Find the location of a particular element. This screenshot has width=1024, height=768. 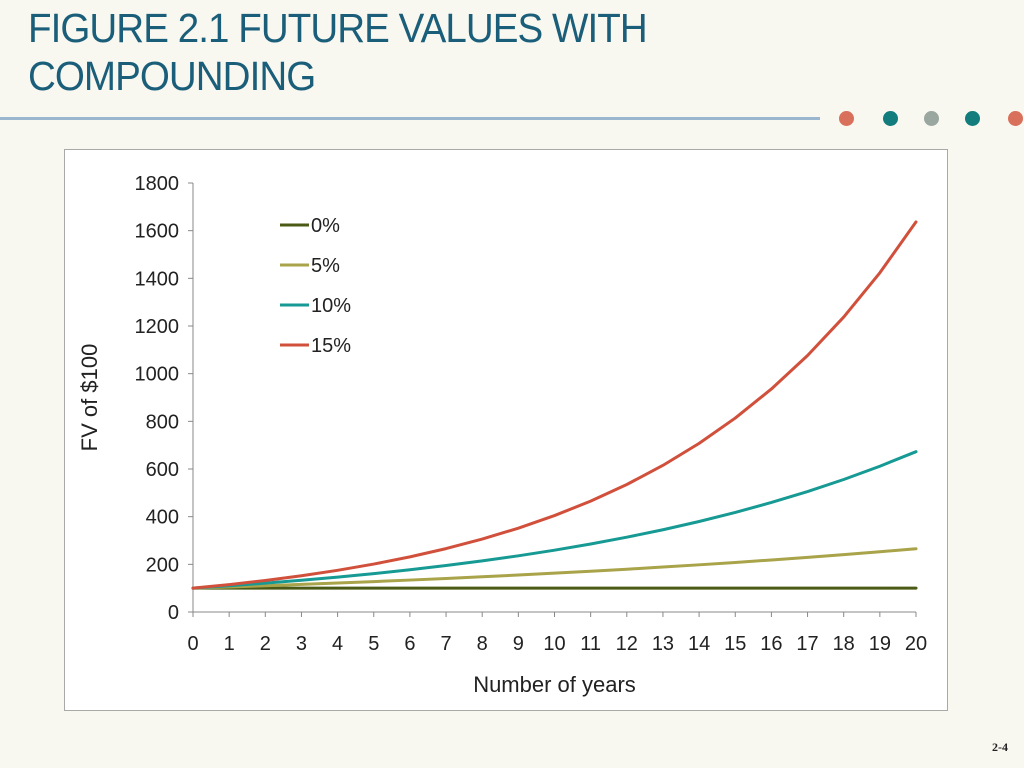

x-tick-label: 9 is located at coordinates (518, 644).